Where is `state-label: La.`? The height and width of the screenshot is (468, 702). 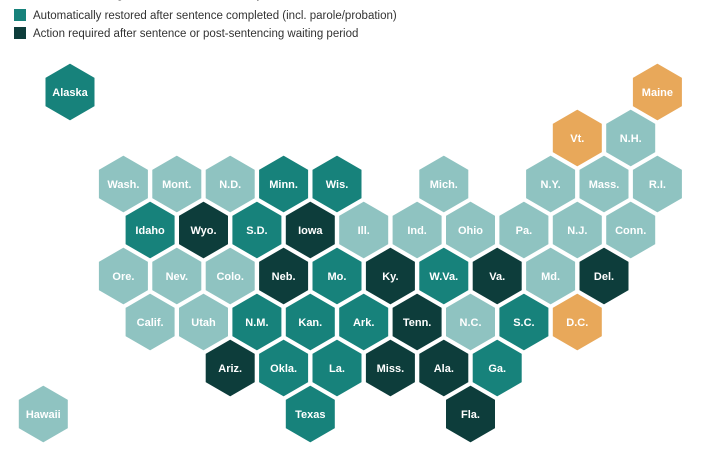
state-label: La. is located at coordinates (337, 369).